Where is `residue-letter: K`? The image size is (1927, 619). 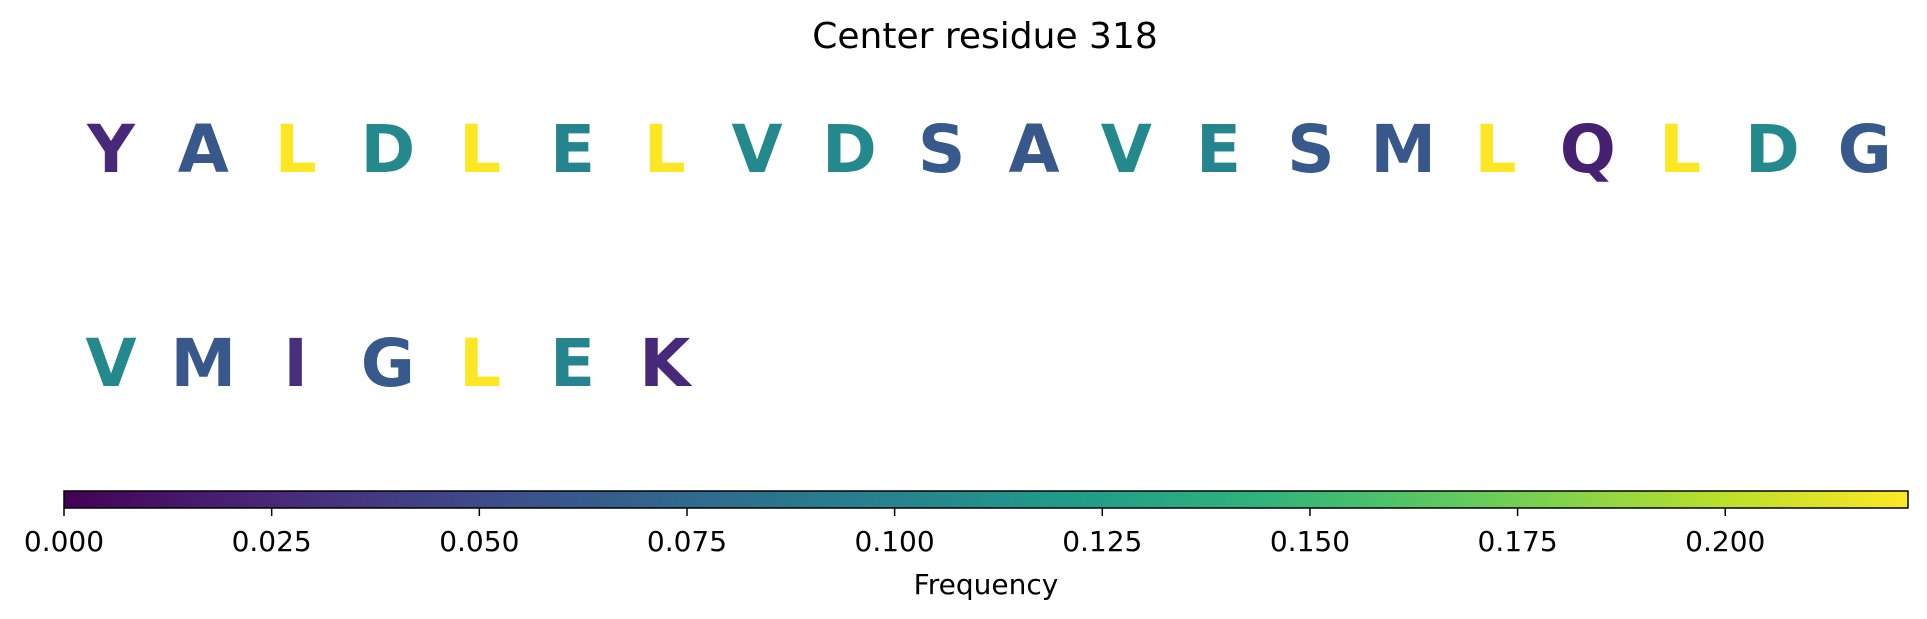
residue-letter: K is located at coordinates (666, 363).